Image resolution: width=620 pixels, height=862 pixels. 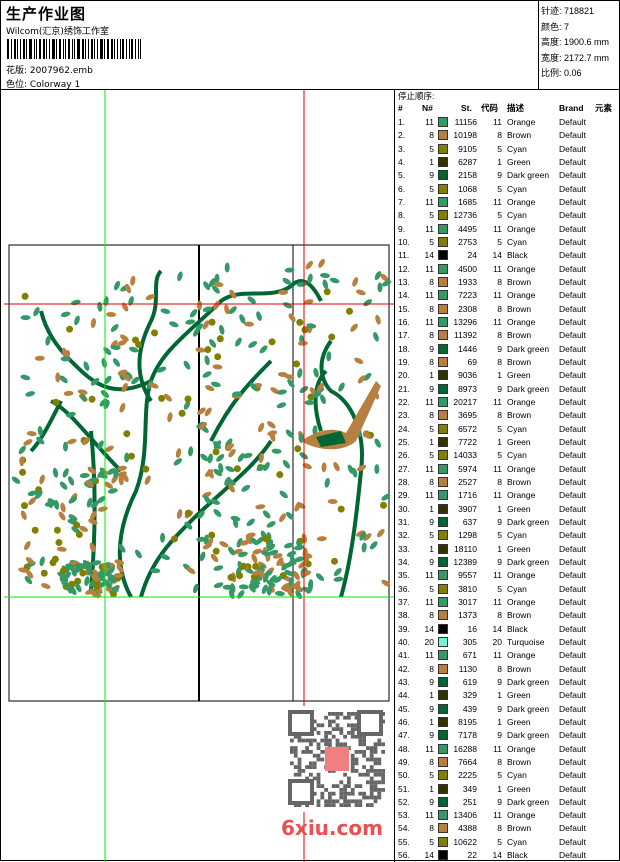 I want to click on table-row: 27. 11 5974 11 Orange Default, so click(x=508, y=469).